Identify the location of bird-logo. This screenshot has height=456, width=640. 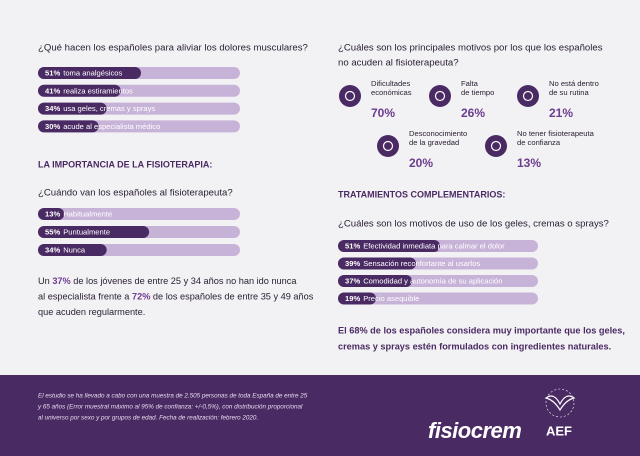
(560, 403).